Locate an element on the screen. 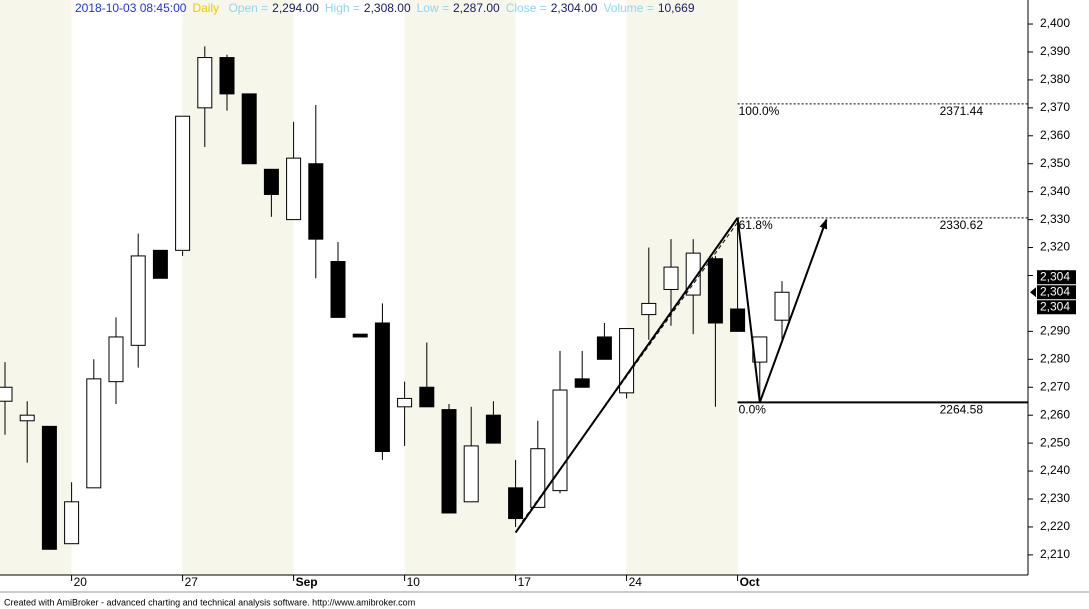 The height and width of the screenshot is (609, 1089). x-tick-label: 10 is located at coordinates (414, 582).